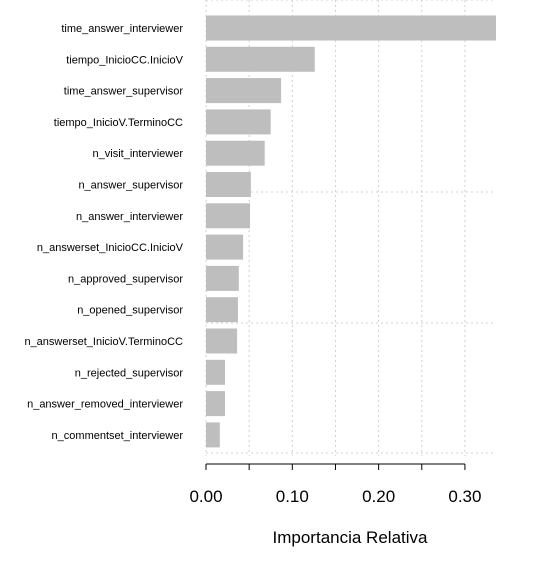 This screenshot has width=539, height=569. What do you see at coordinates (125, 279) in the screenshot?
I see `category-label: n_approved_supervisor` at bounding box center [125, 279].